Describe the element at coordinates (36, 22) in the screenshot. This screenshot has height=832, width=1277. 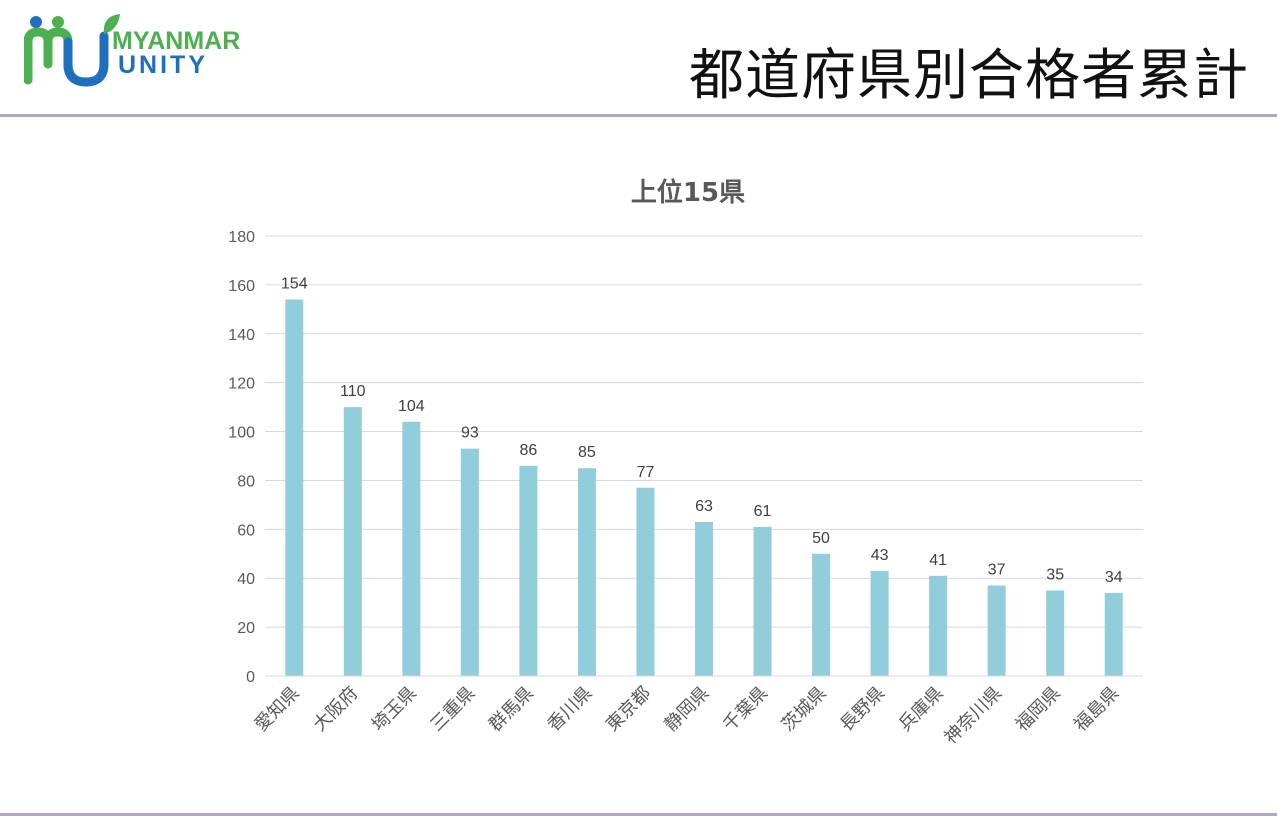
I see `logo-person-head-blue` at that location.